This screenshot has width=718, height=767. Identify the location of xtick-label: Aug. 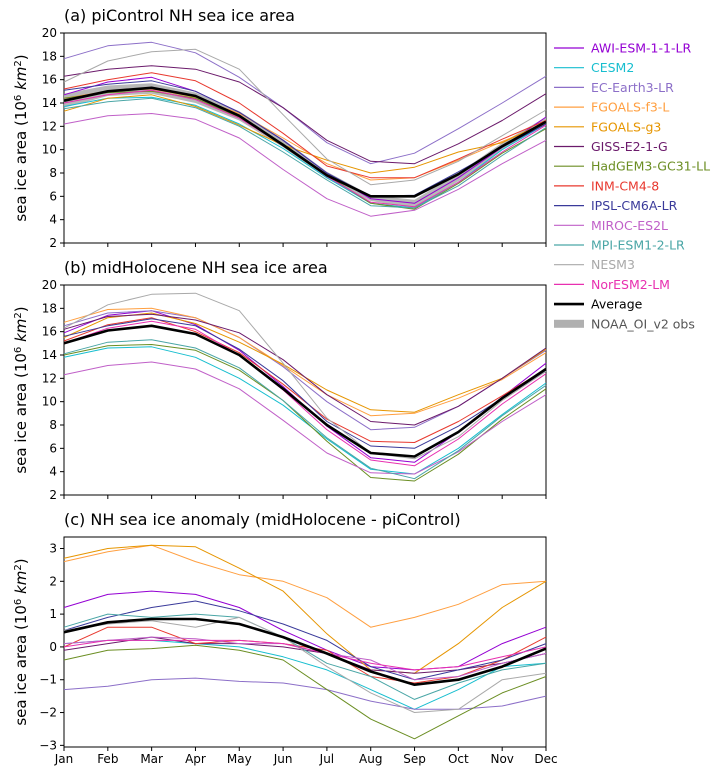
(370, 759).